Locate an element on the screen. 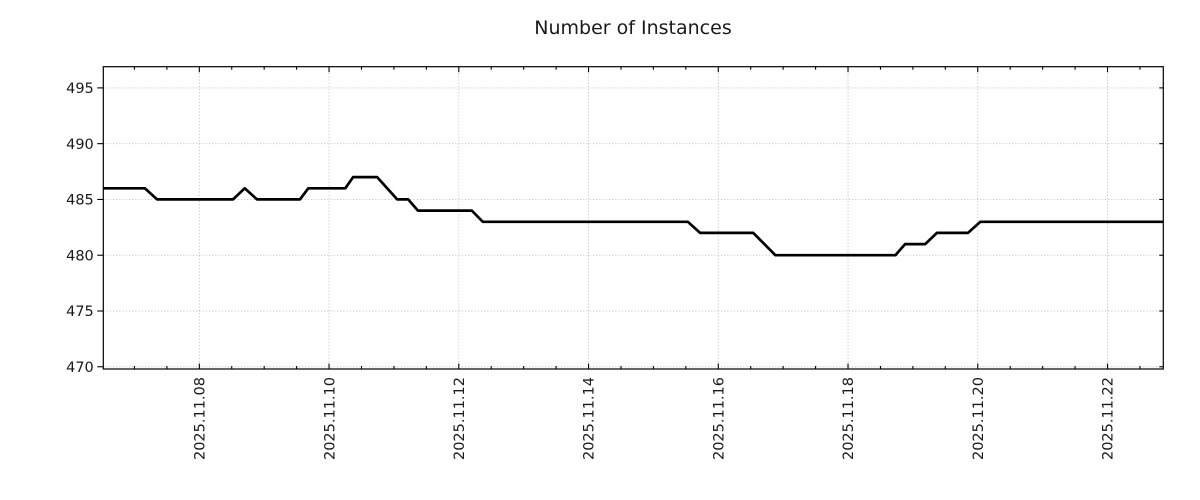  chart-title: Number of Instances is located at coordinates (633, 28).